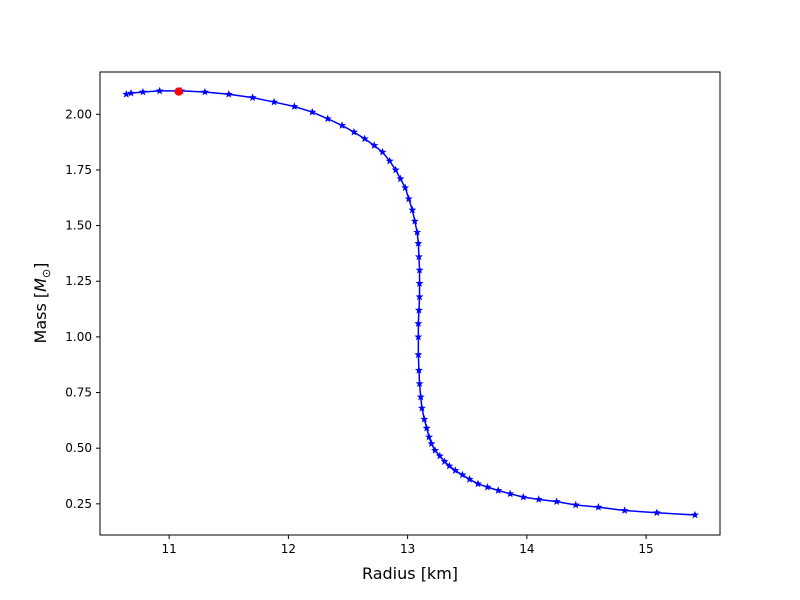 The image size is (800, 600). What do you see at coordinates (78, 393) in the screenshot?
I see `y-tick-label: 0.75` at bounding box center [78, 393].